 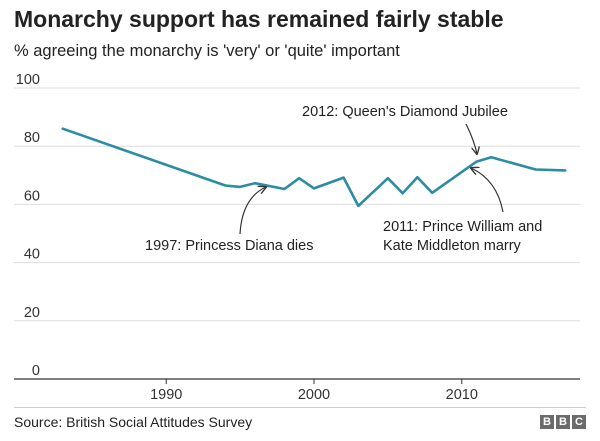 What do you see at coordinates (36, 371) in the screenshot?
I see `y-tick-label: 0` at bounding box center [36, 371].